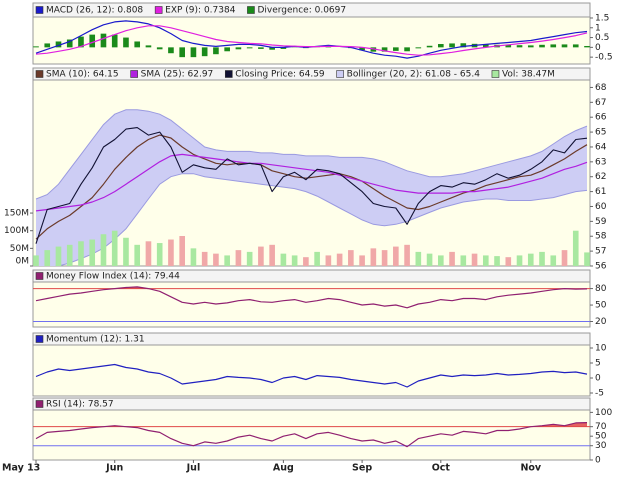 Image resolution: width=620 pixels, height=480 pixels. What do you see at coordinates (82, 75) in the screenshot?
I see `legend-label: SMA (10): 64.15` at bounding box center [82, 75].